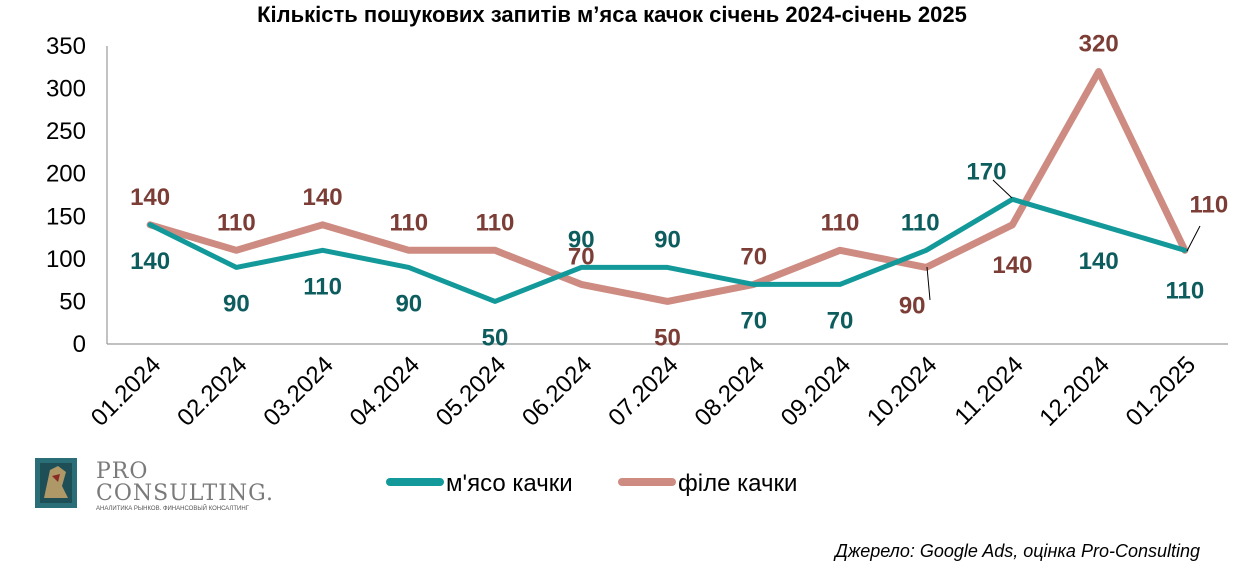 This screenshot has height=580, width=1240. What do you see at coordinates (72, 301) in the screenshot?
I see `y-tick-label: 50` at bounding box center [72, 301].